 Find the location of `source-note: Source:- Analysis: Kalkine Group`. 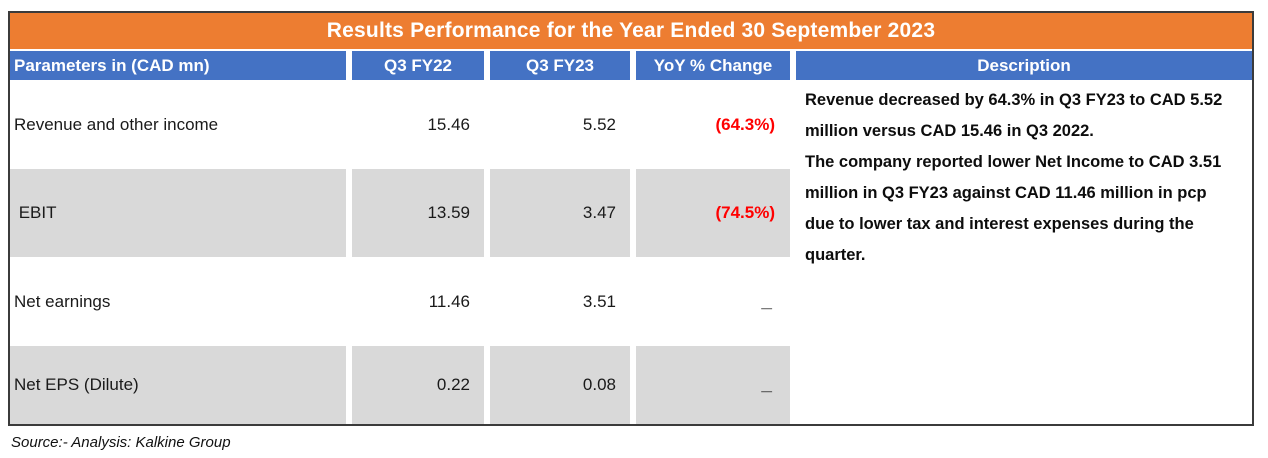

source-note: Source:- Analysis: Kalkine Group is located at coordinates (121, 442).